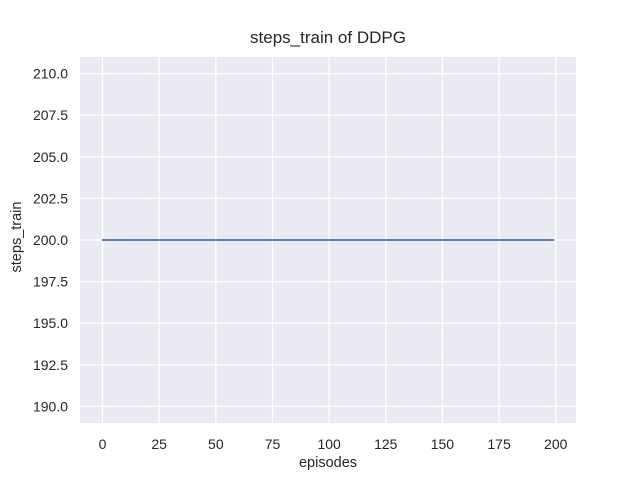 This screenshot has width=640, height=480. I want to click on x-tick-labels: 0 25 50 75 100 125 150 175 200, so click(333, 444).